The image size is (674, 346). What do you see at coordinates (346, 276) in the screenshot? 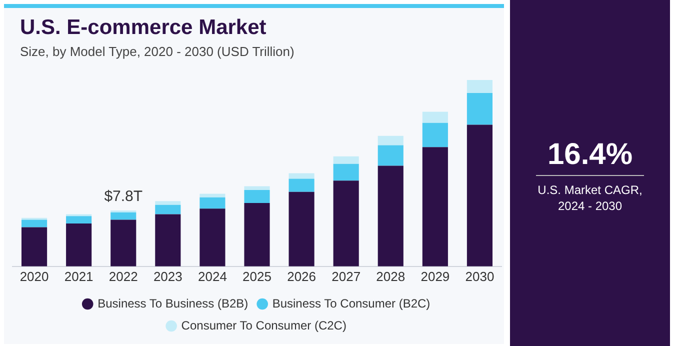
I see `x-tick-label: 2027` at bounding box center [346, 276].